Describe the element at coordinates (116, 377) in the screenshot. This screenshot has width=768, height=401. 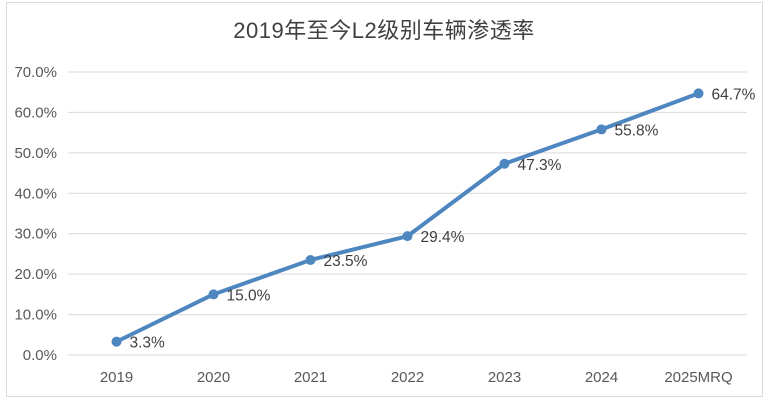
I see `x-axis-tick-label: 2019` at that location.